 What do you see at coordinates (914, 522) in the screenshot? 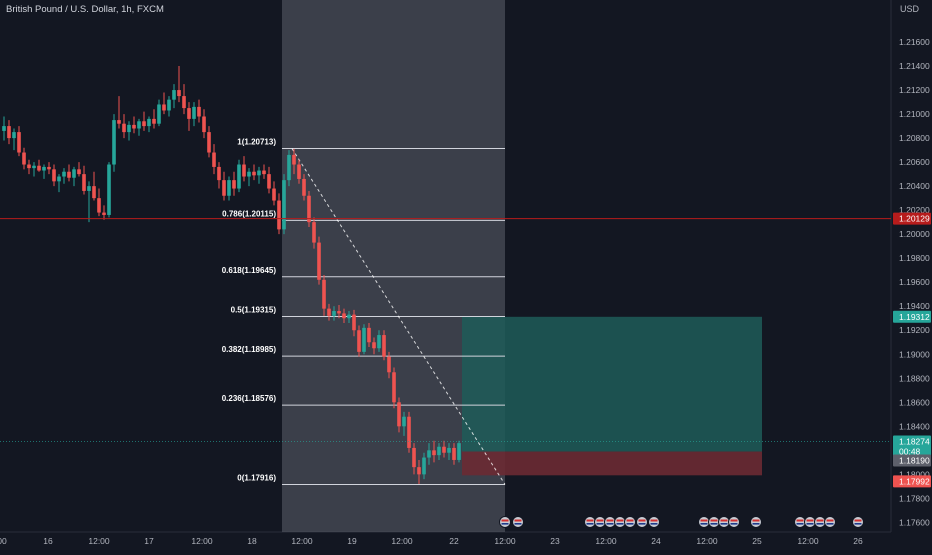
I see `price-tick-label: 1.17600` at bounding box center [914, 522].